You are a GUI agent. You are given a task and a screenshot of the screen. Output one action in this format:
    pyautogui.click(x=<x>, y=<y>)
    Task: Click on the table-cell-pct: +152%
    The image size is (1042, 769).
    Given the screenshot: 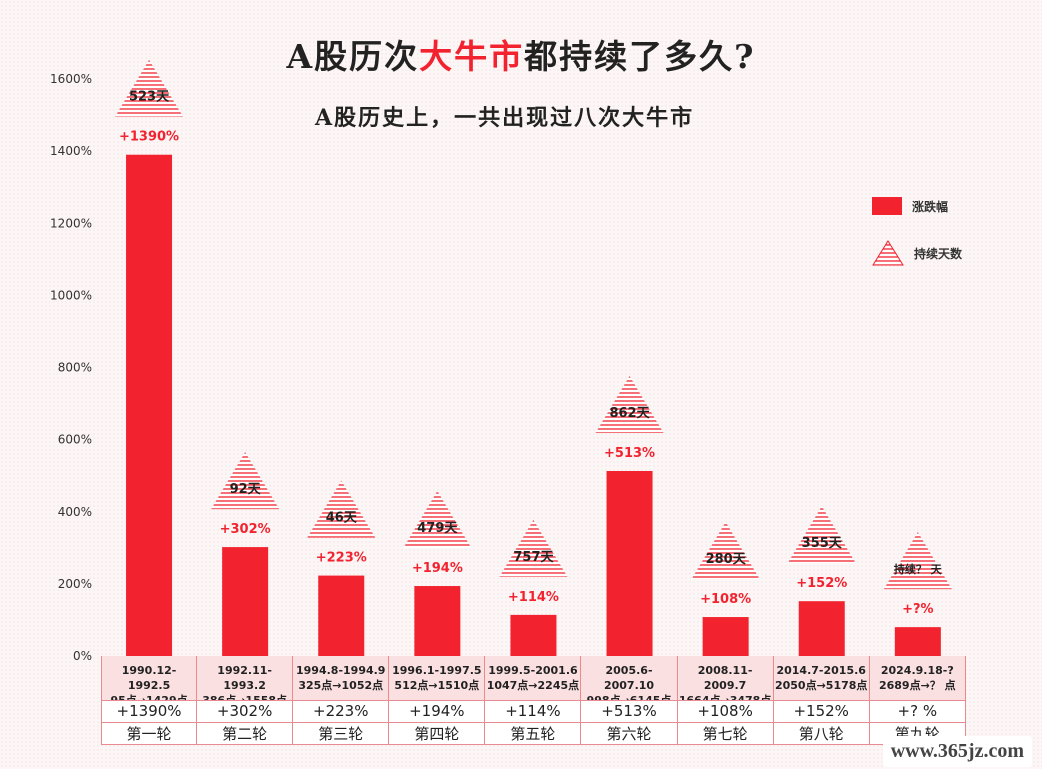 What is the action you would take?
    pyautogui.click(x=821, y=711)
    